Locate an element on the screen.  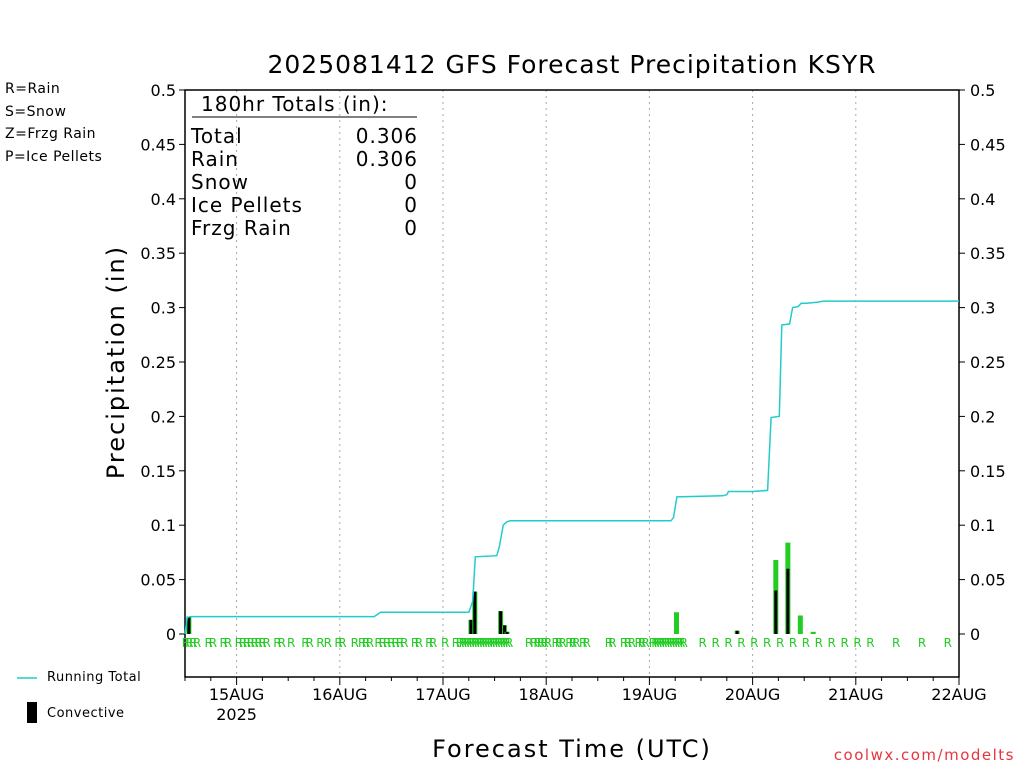
y-tick-label-right: 0.3 is located at coordinates (982, 308).